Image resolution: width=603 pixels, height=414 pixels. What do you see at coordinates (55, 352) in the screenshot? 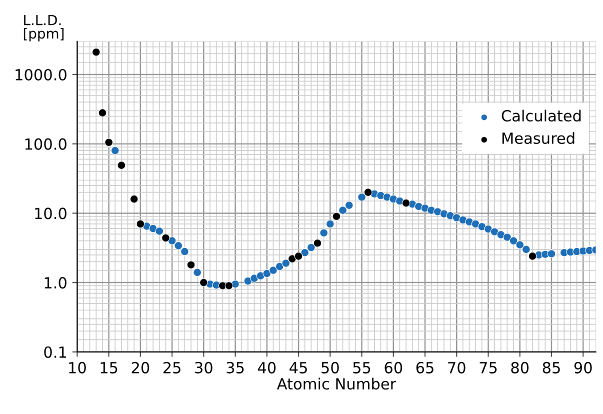
I see `y-tick-label: 0.1` at bounding box center [55, 352].